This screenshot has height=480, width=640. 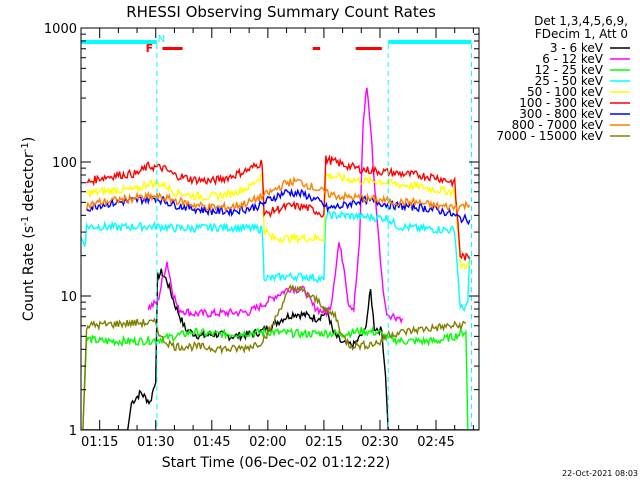 What do you see at coordinates (561, 114) in the screenshot?
I see `legend-label: 300 - 800 keV` at bounding box center [561, 114].